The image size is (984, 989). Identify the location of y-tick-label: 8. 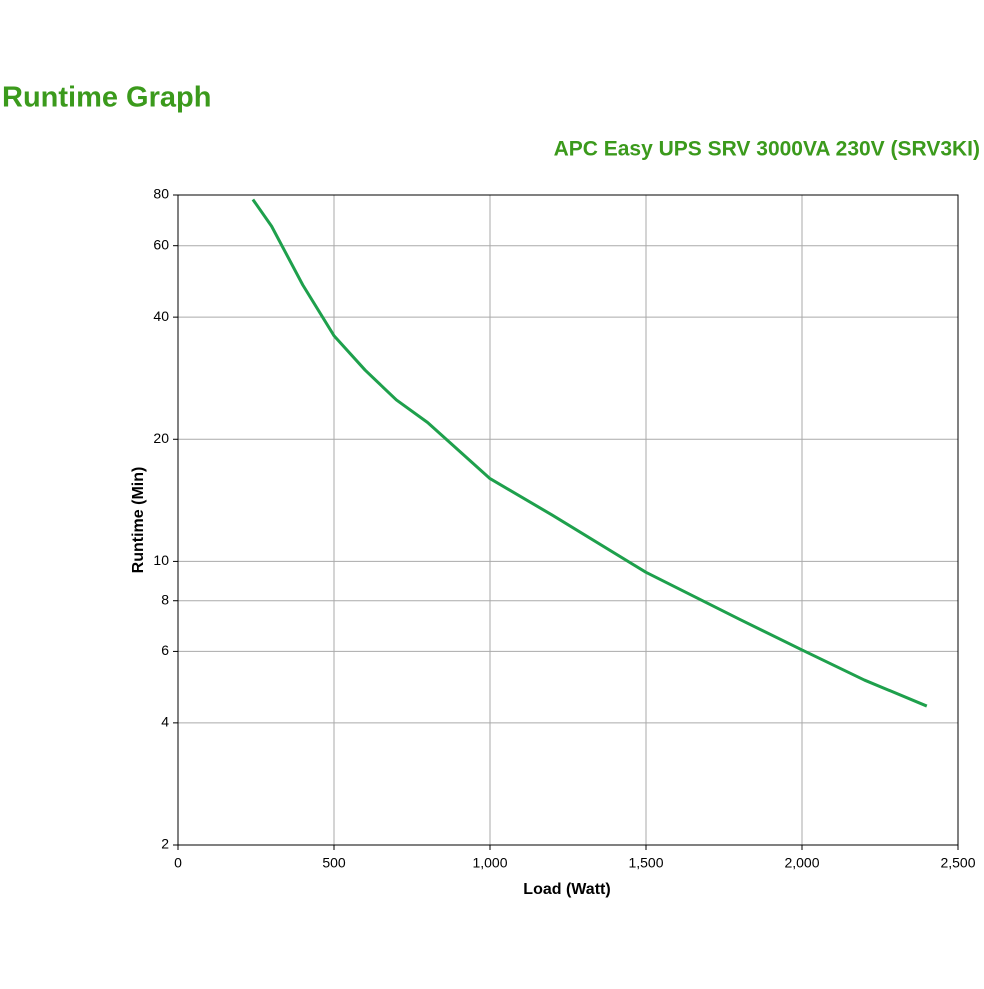
(165, 599).